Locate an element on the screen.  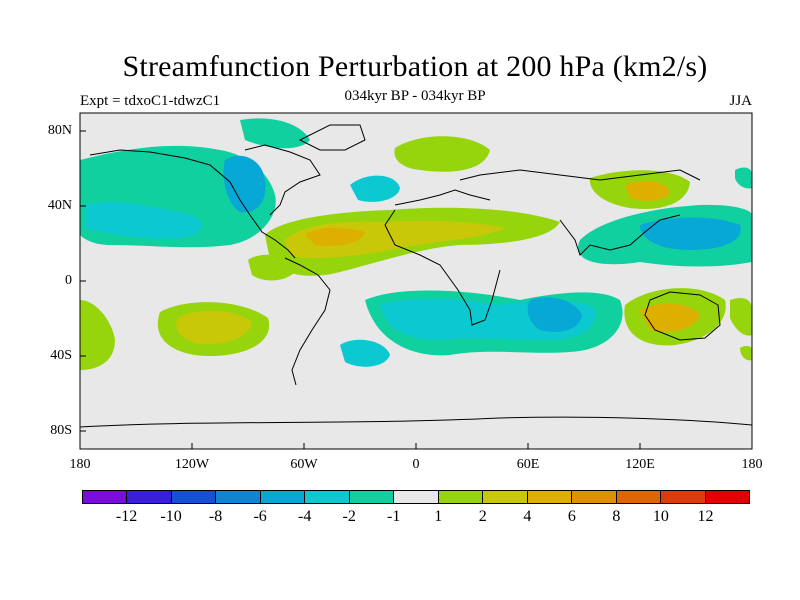
colorbar-label: 1 is located at coordinates (438, 516).